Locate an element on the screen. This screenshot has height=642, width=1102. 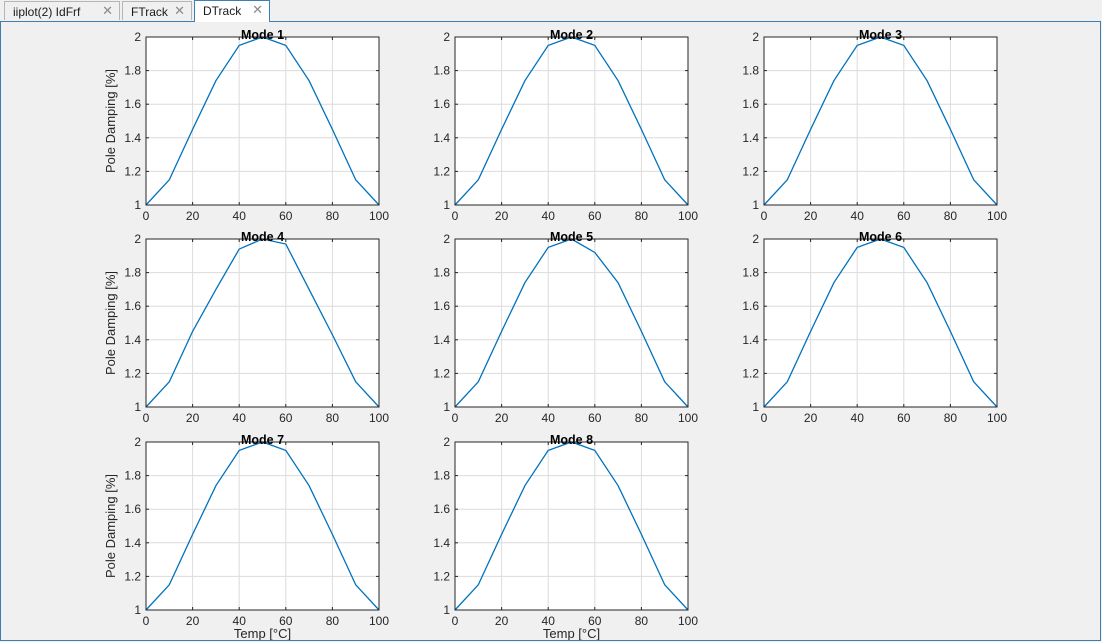
subplot-2: 0 20 40 60 80 100 1 1.2 1.4 1.6 1.8 2 Mode 2 is located at coordinates (565, 125).